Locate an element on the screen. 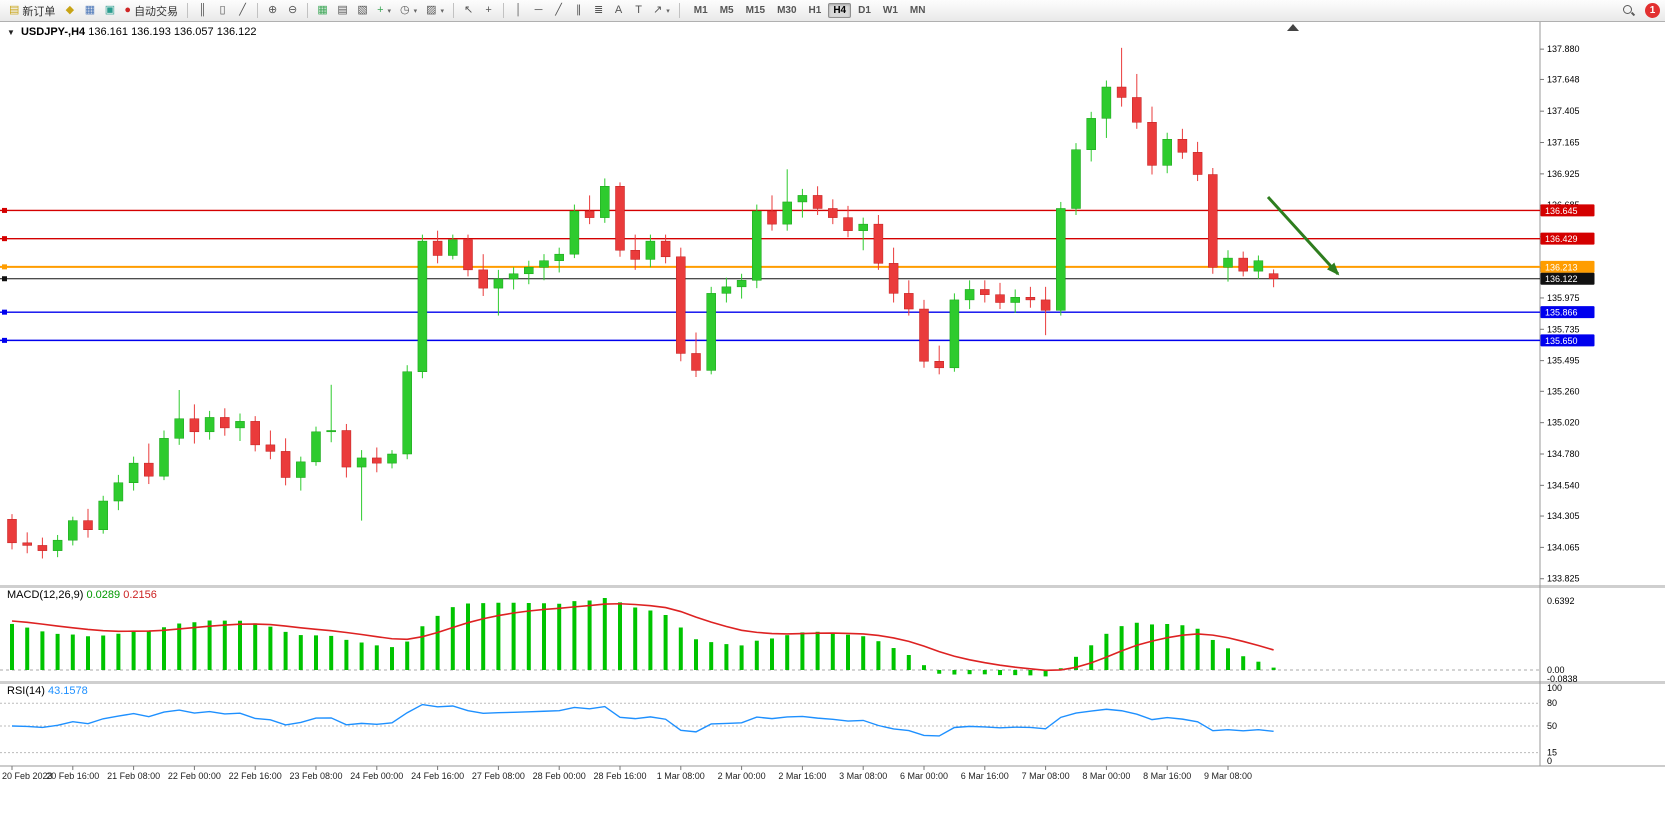  rsi-line is located at coordinates (642, 720).